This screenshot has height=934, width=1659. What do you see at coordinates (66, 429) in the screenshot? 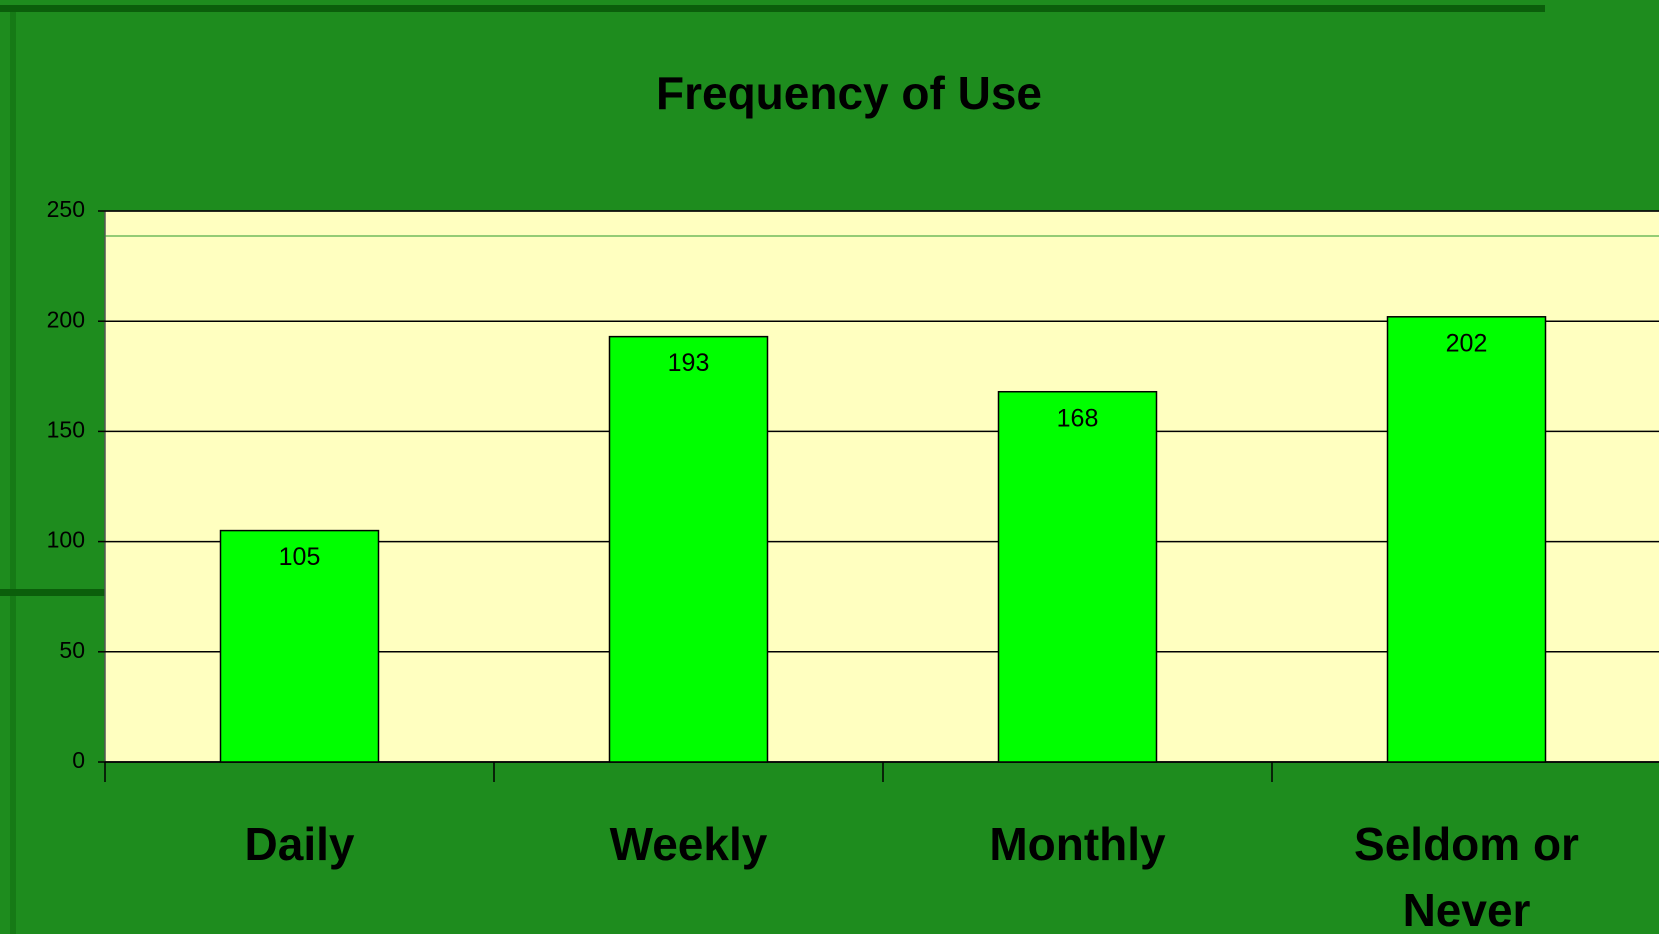
I see `y-tick-label: 150` at bounding box center [66, 429].